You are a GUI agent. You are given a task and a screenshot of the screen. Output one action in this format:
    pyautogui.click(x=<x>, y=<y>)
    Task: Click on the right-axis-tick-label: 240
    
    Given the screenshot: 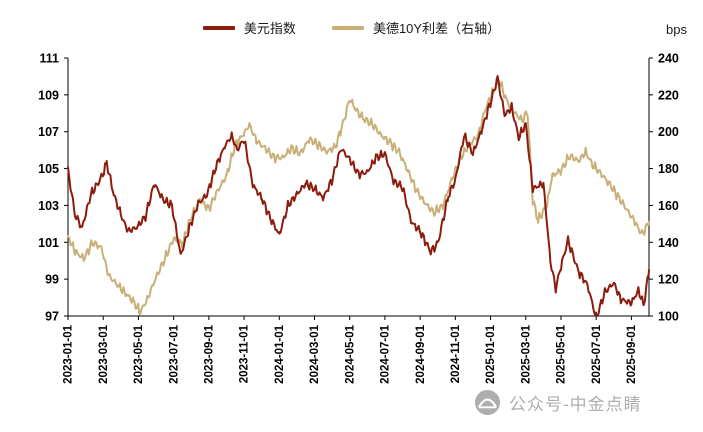 What is the action you would take?
    pyautogui.click(x=668, y=59)
    